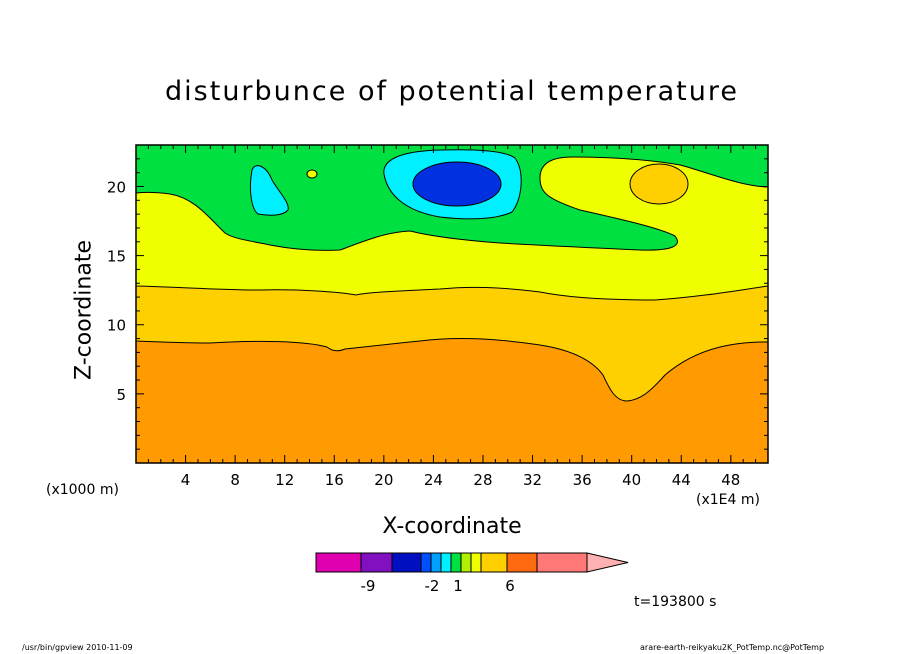  What do you see at coordinates (675, 602) in the screenshot?
I see `time-label: t=193800 s` at bounding box center [675, 602].